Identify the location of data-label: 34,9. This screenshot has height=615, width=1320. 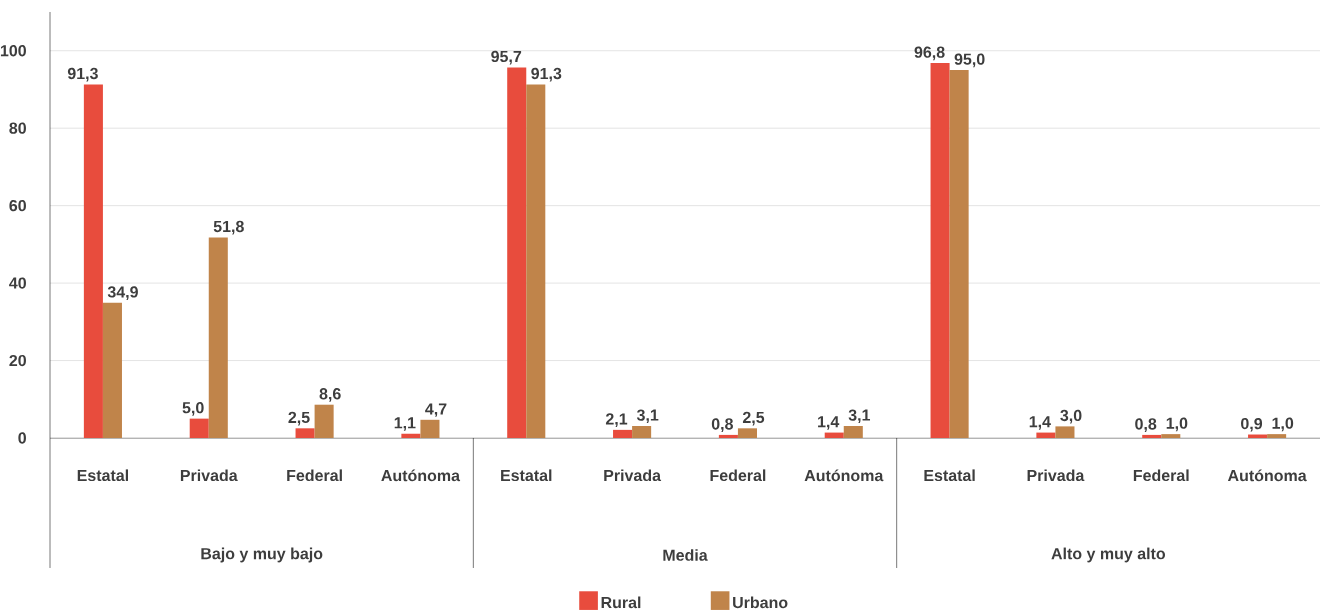
(122, 293).